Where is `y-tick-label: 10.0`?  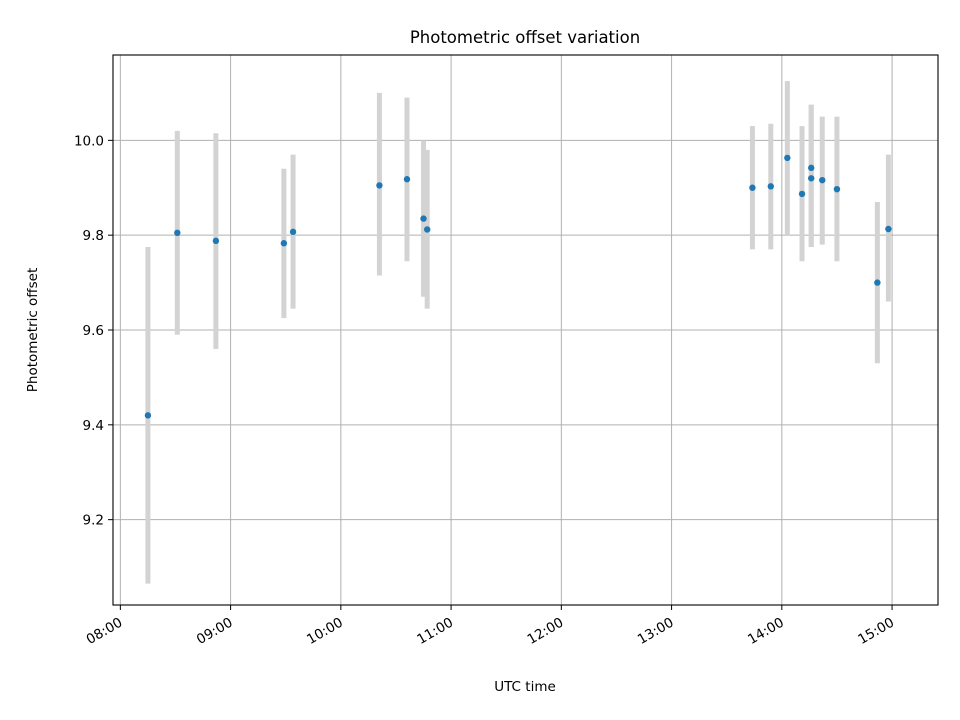 y-tick-label: 10.0 is located at coordinates (89, 141).